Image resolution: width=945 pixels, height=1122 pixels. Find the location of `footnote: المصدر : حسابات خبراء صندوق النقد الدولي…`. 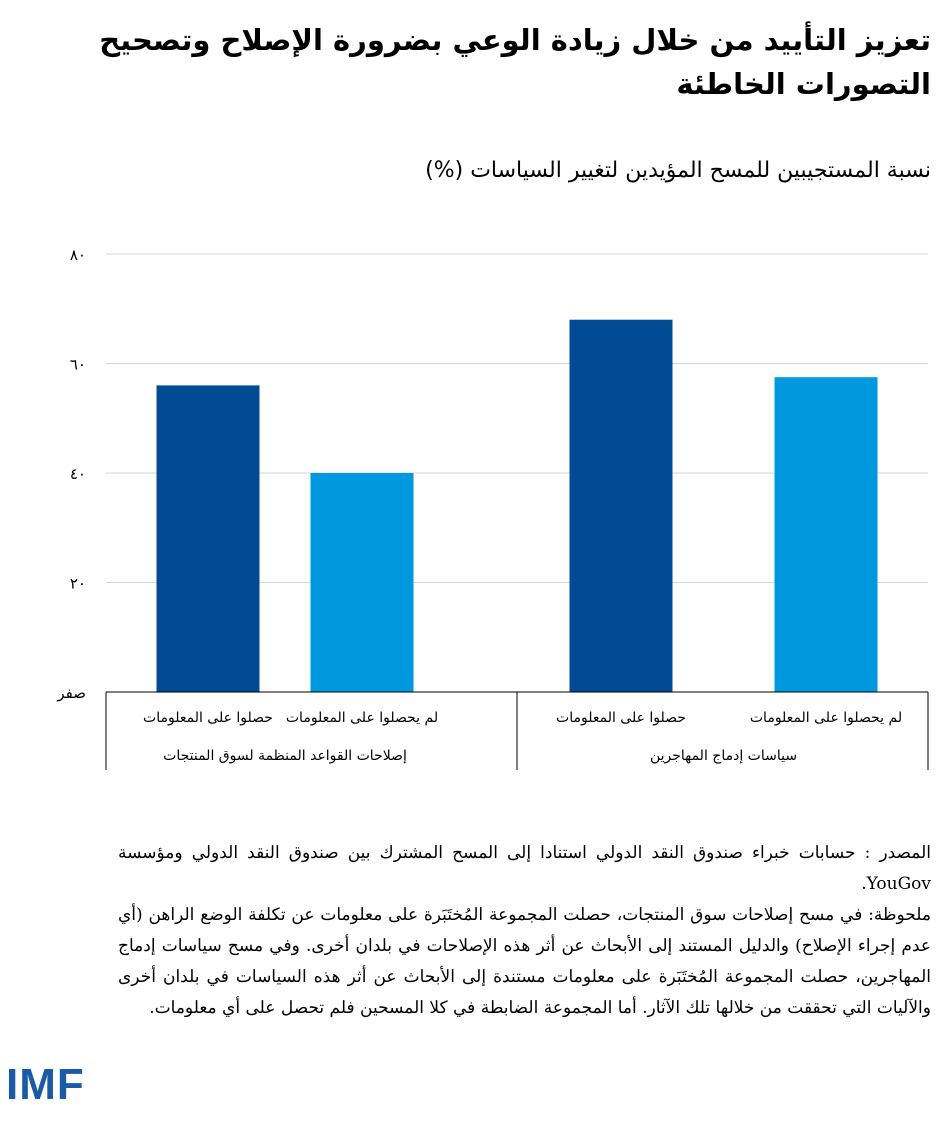

footnote: المصدر : حسابات خبراء صندوق النقد الدولي… is located at coordinates (524, 931).